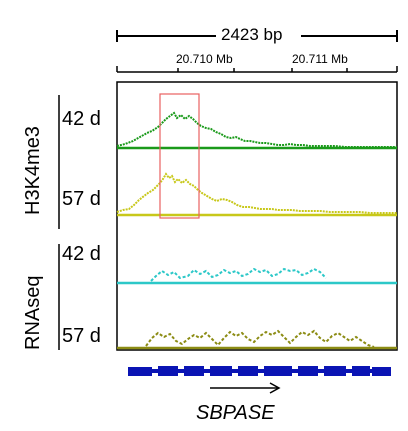 The height and width of the screenshot is (431, 408). I want to click on row-label-rnaseq-57d: 57 d, so click(81, 336).